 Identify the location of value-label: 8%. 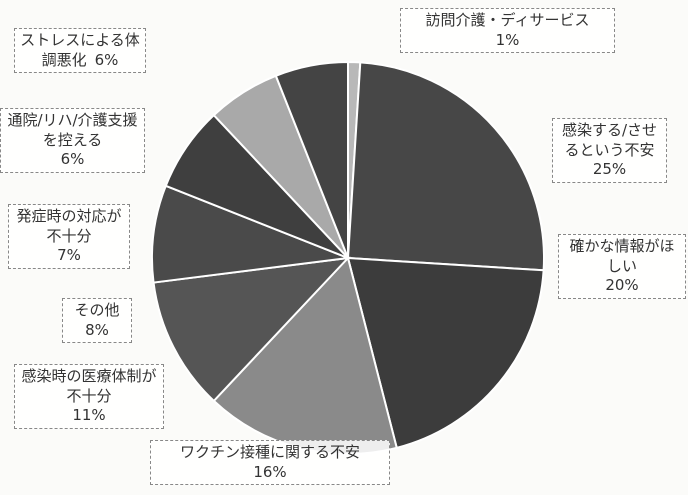
(97, 329).